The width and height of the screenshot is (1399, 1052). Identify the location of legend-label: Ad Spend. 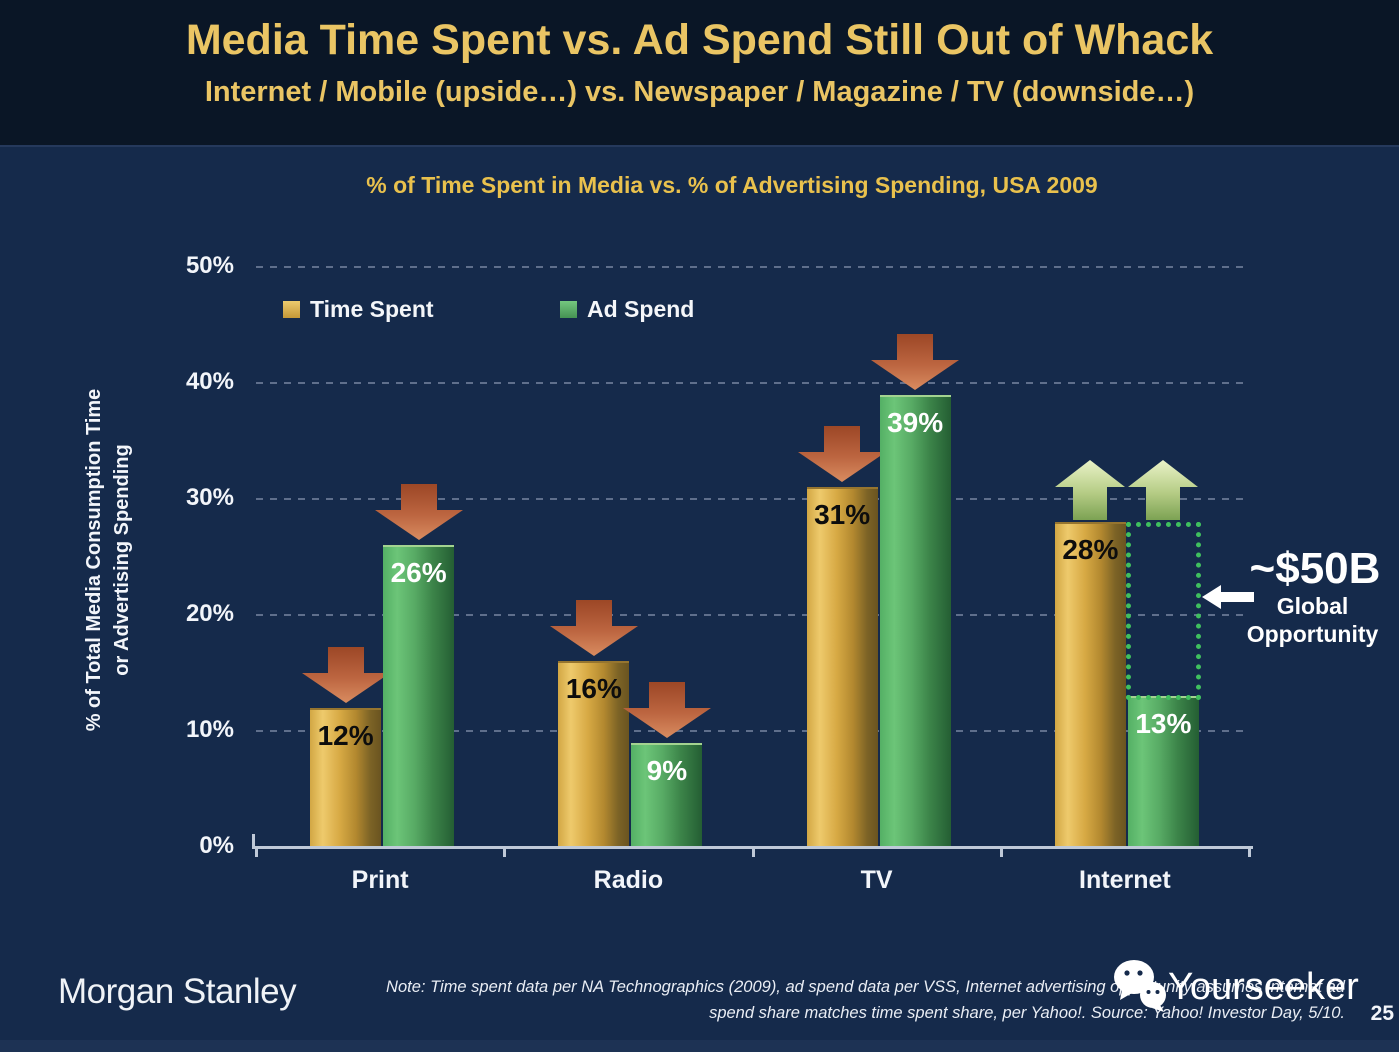
(641, 309).